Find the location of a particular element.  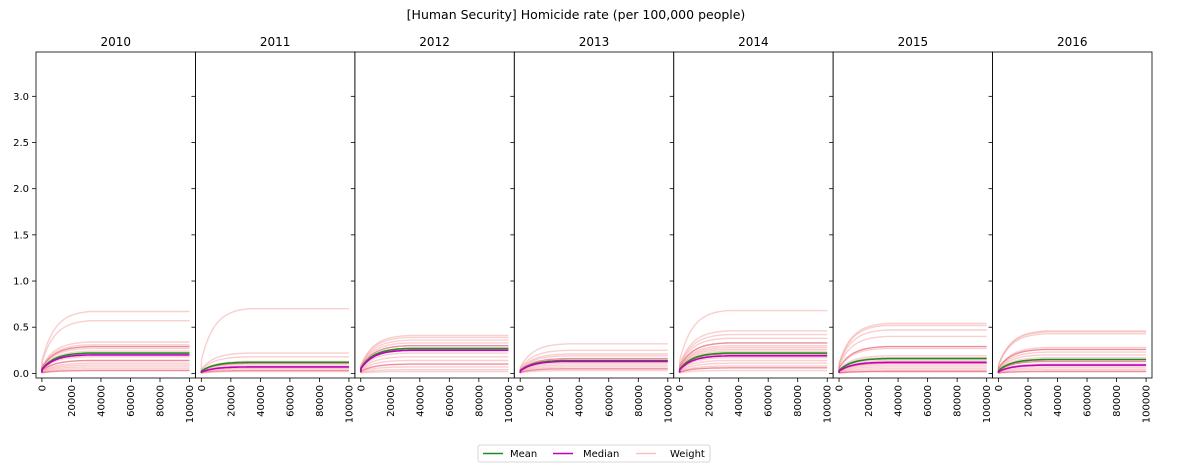

panel-title: 2013 is located at coordinates (594, 42).